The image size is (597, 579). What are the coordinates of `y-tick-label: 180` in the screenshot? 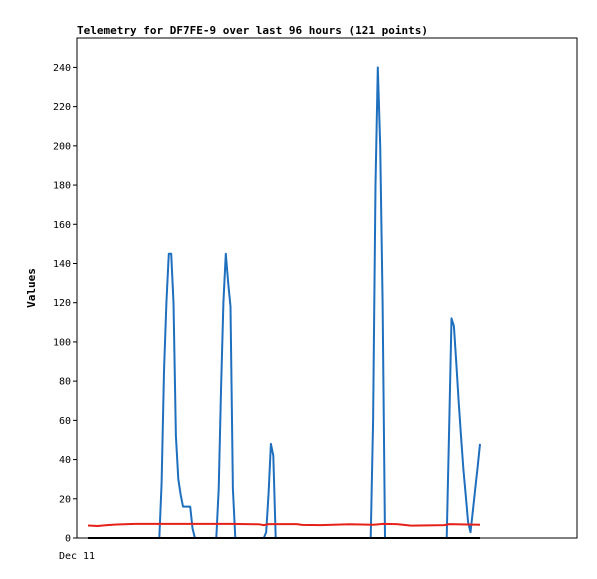 It's located at (62, 186).